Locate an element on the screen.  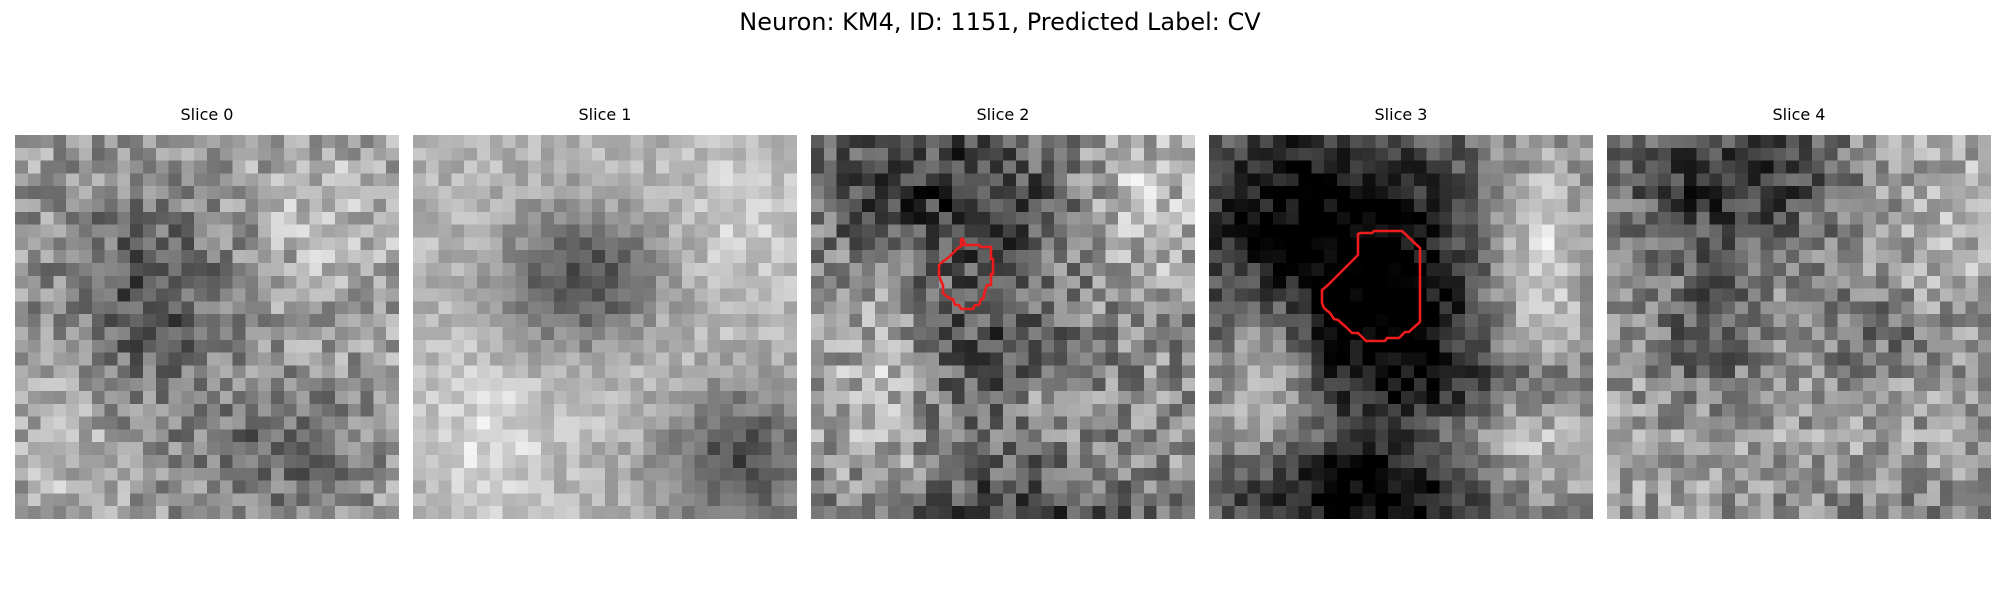
slice-panel-4: Slice 4 is located at coordinates (1799, 312).